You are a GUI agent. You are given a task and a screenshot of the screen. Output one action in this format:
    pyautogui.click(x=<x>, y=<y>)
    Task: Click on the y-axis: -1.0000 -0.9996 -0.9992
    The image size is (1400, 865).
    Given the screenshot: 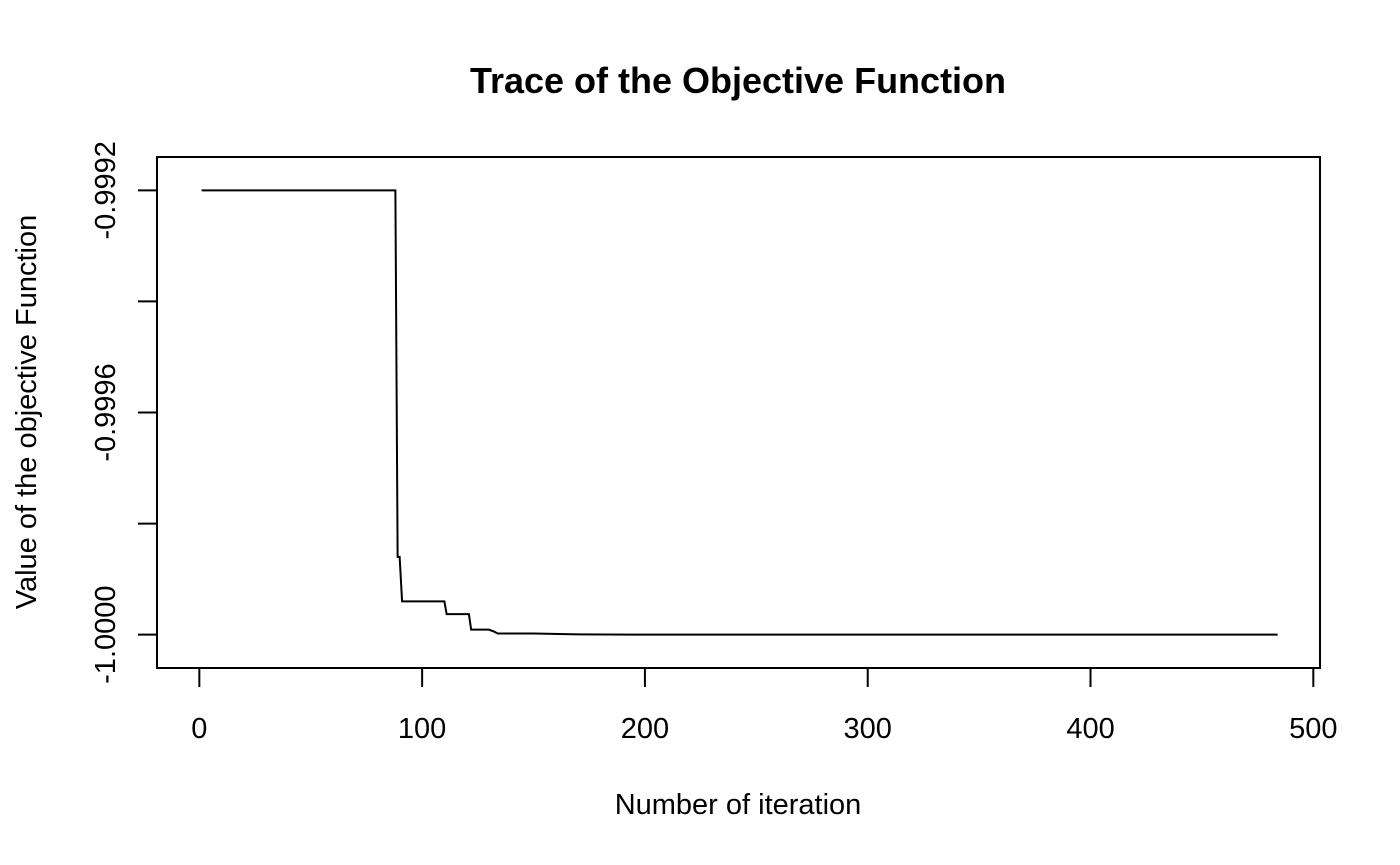 What is the action you would take?
    pyautogui.click(x=124, y=412)
    